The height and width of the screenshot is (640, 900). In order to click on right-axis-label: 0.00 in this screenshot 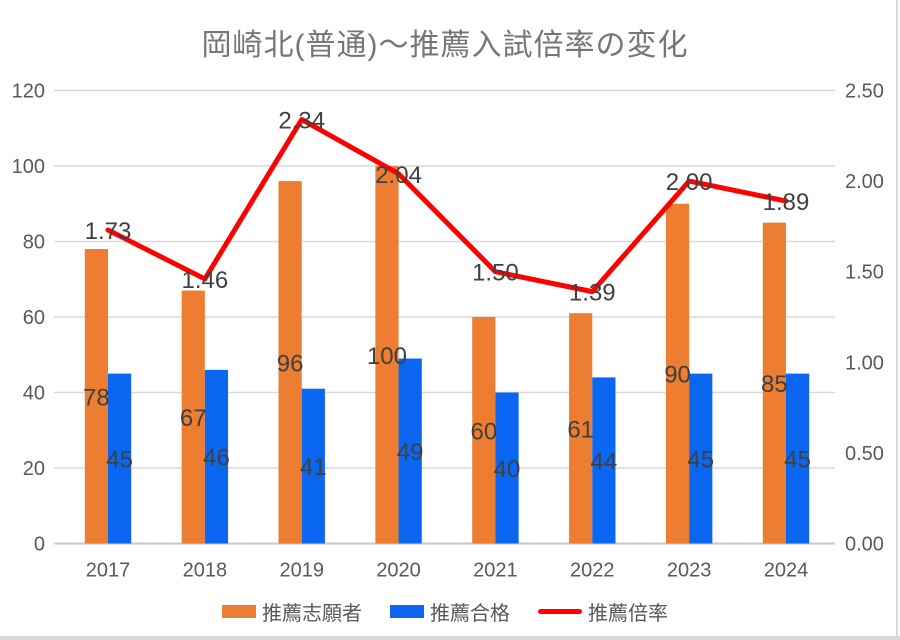, I will do `click(864, 545)`.